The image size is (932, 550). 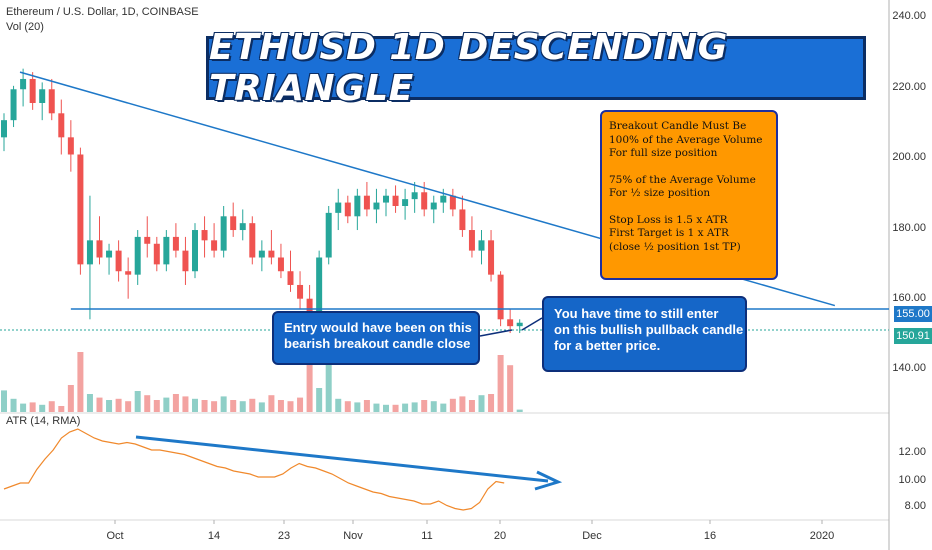 I want to click on pullback-line: on this bullish pullback candle, so click(x=649, y=329).